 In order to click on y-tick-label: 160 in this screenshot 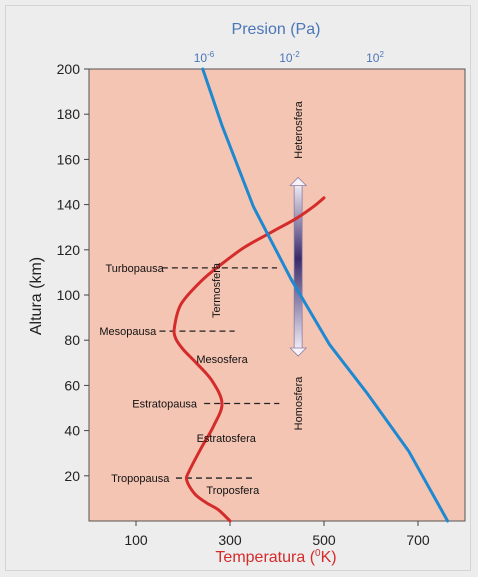, I will do `click(69, 159)`.